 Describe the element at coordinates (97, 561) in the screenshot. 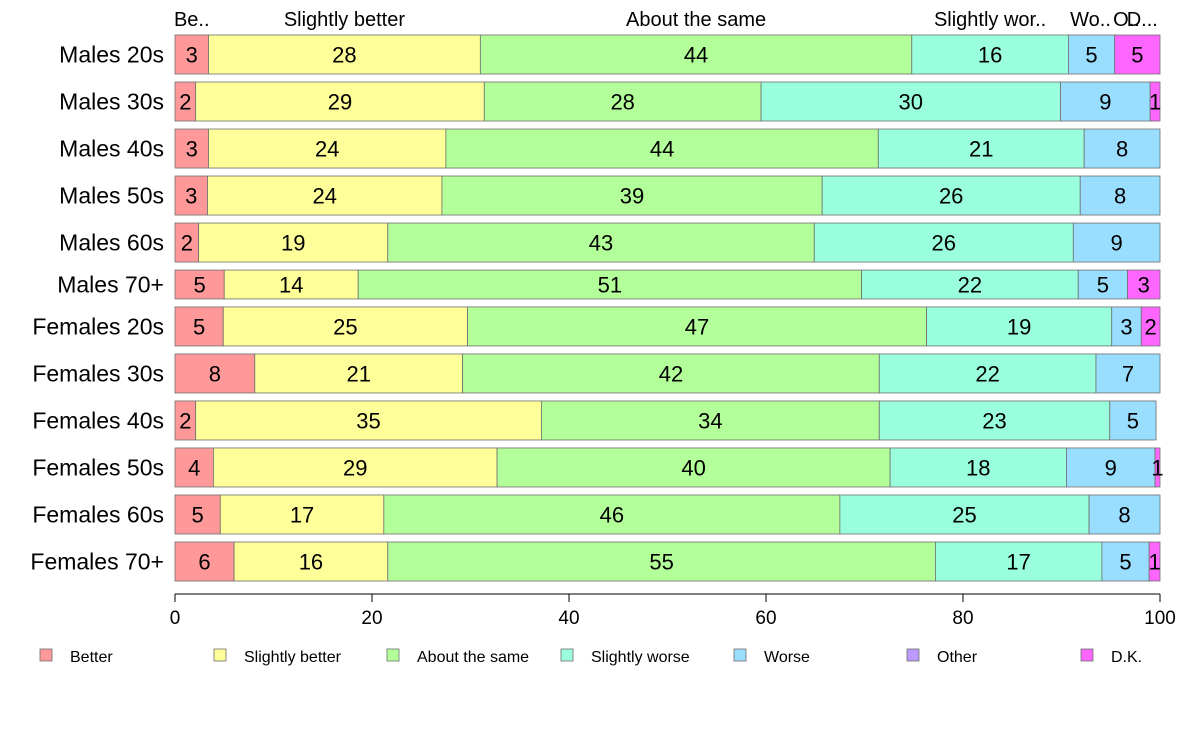

I see `category-label: Females 70+` at that location.